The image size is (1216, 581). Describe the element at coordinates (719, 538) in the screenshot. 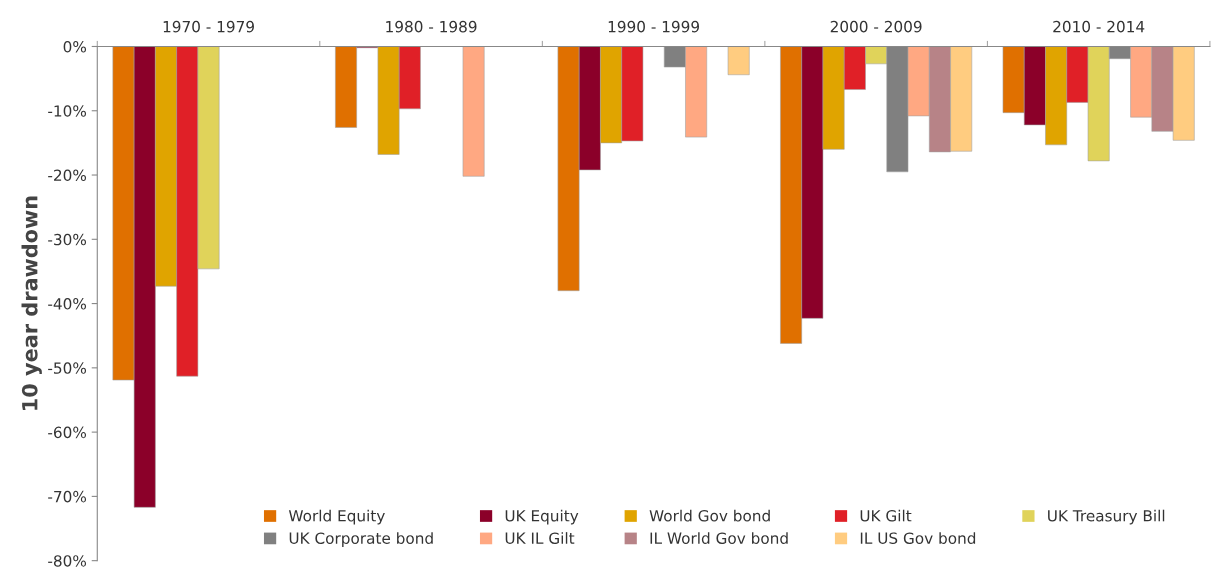

I see `legend-label: IL World Gov bond` at that location.